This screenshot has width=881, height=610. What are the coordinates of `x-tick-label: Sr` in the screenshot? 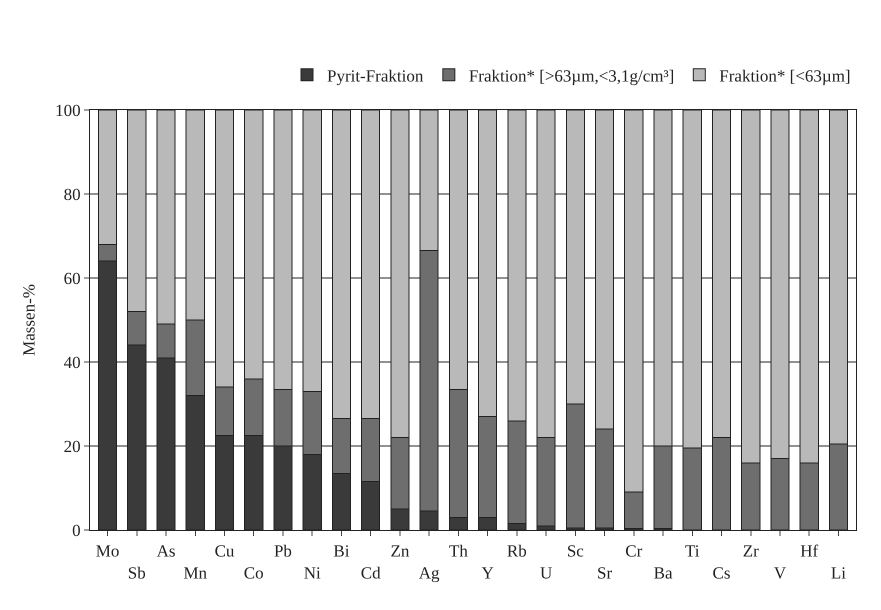 It's located at (604, 573).